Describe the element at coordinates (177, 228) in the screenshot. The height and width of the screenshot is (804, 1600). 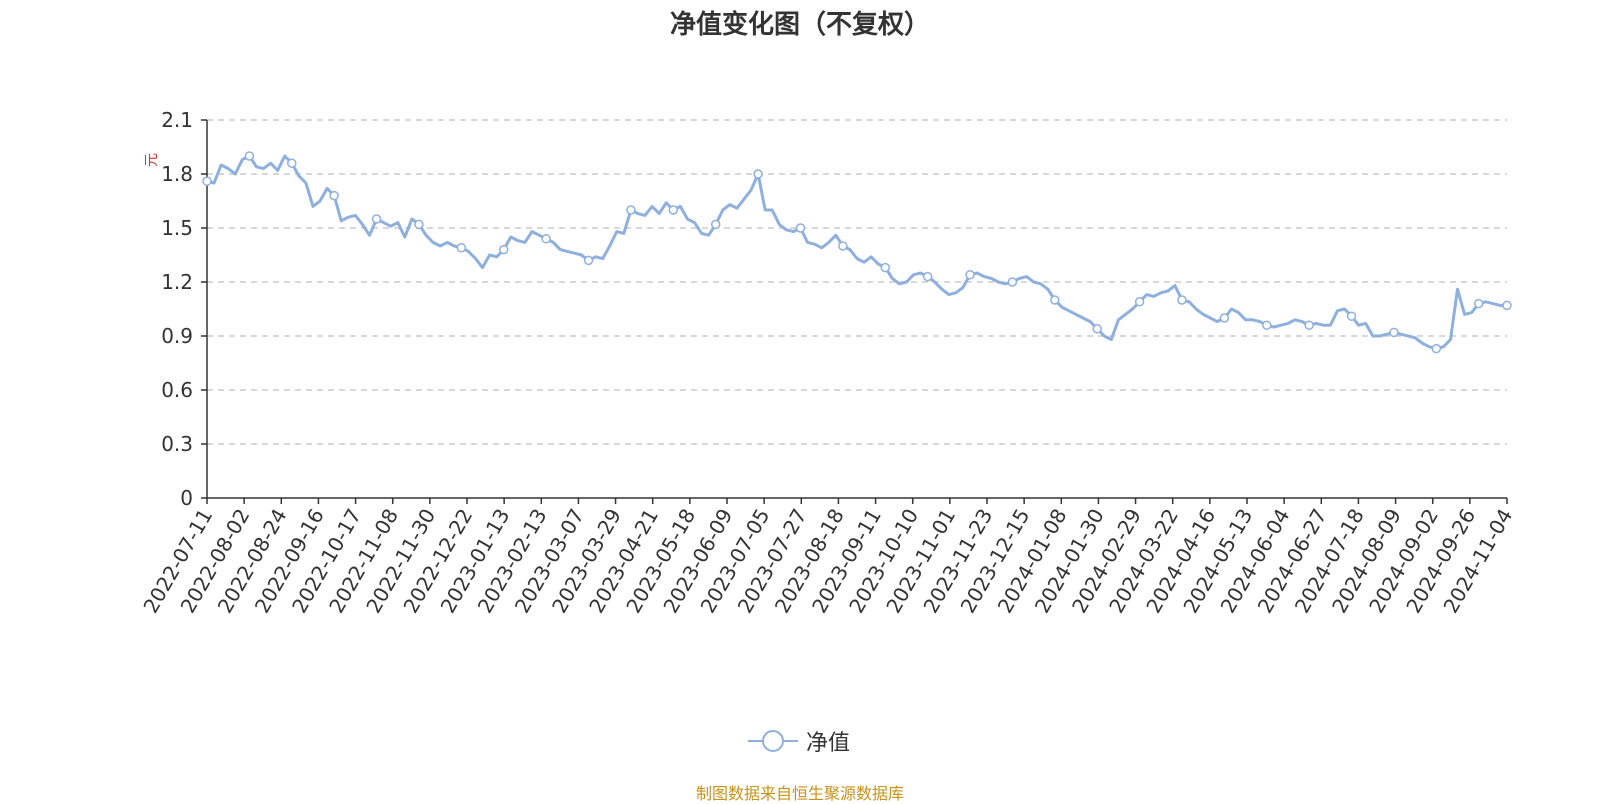
I see `y-tick-label: 1.5` at that location.